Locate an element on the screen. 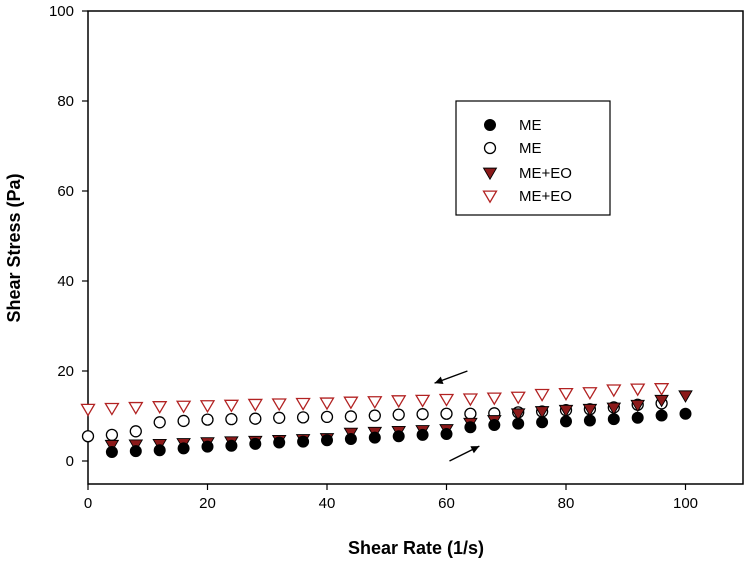  legend: ME ME ME+EO ME+EO is located at coordinates (533, 158).